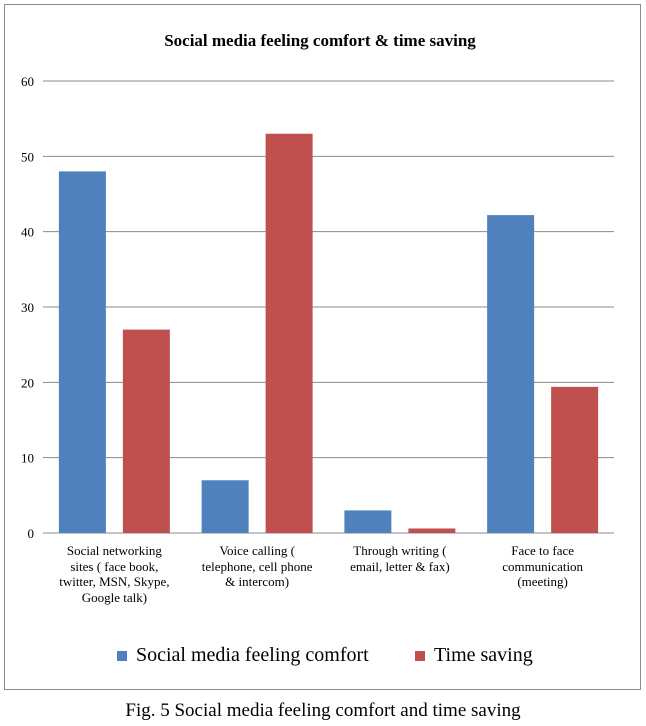 The image size is (646, 726). Describe the element at coordinates (27, 81) in the screenshot. I see `y-tick-label: 60` at that location.